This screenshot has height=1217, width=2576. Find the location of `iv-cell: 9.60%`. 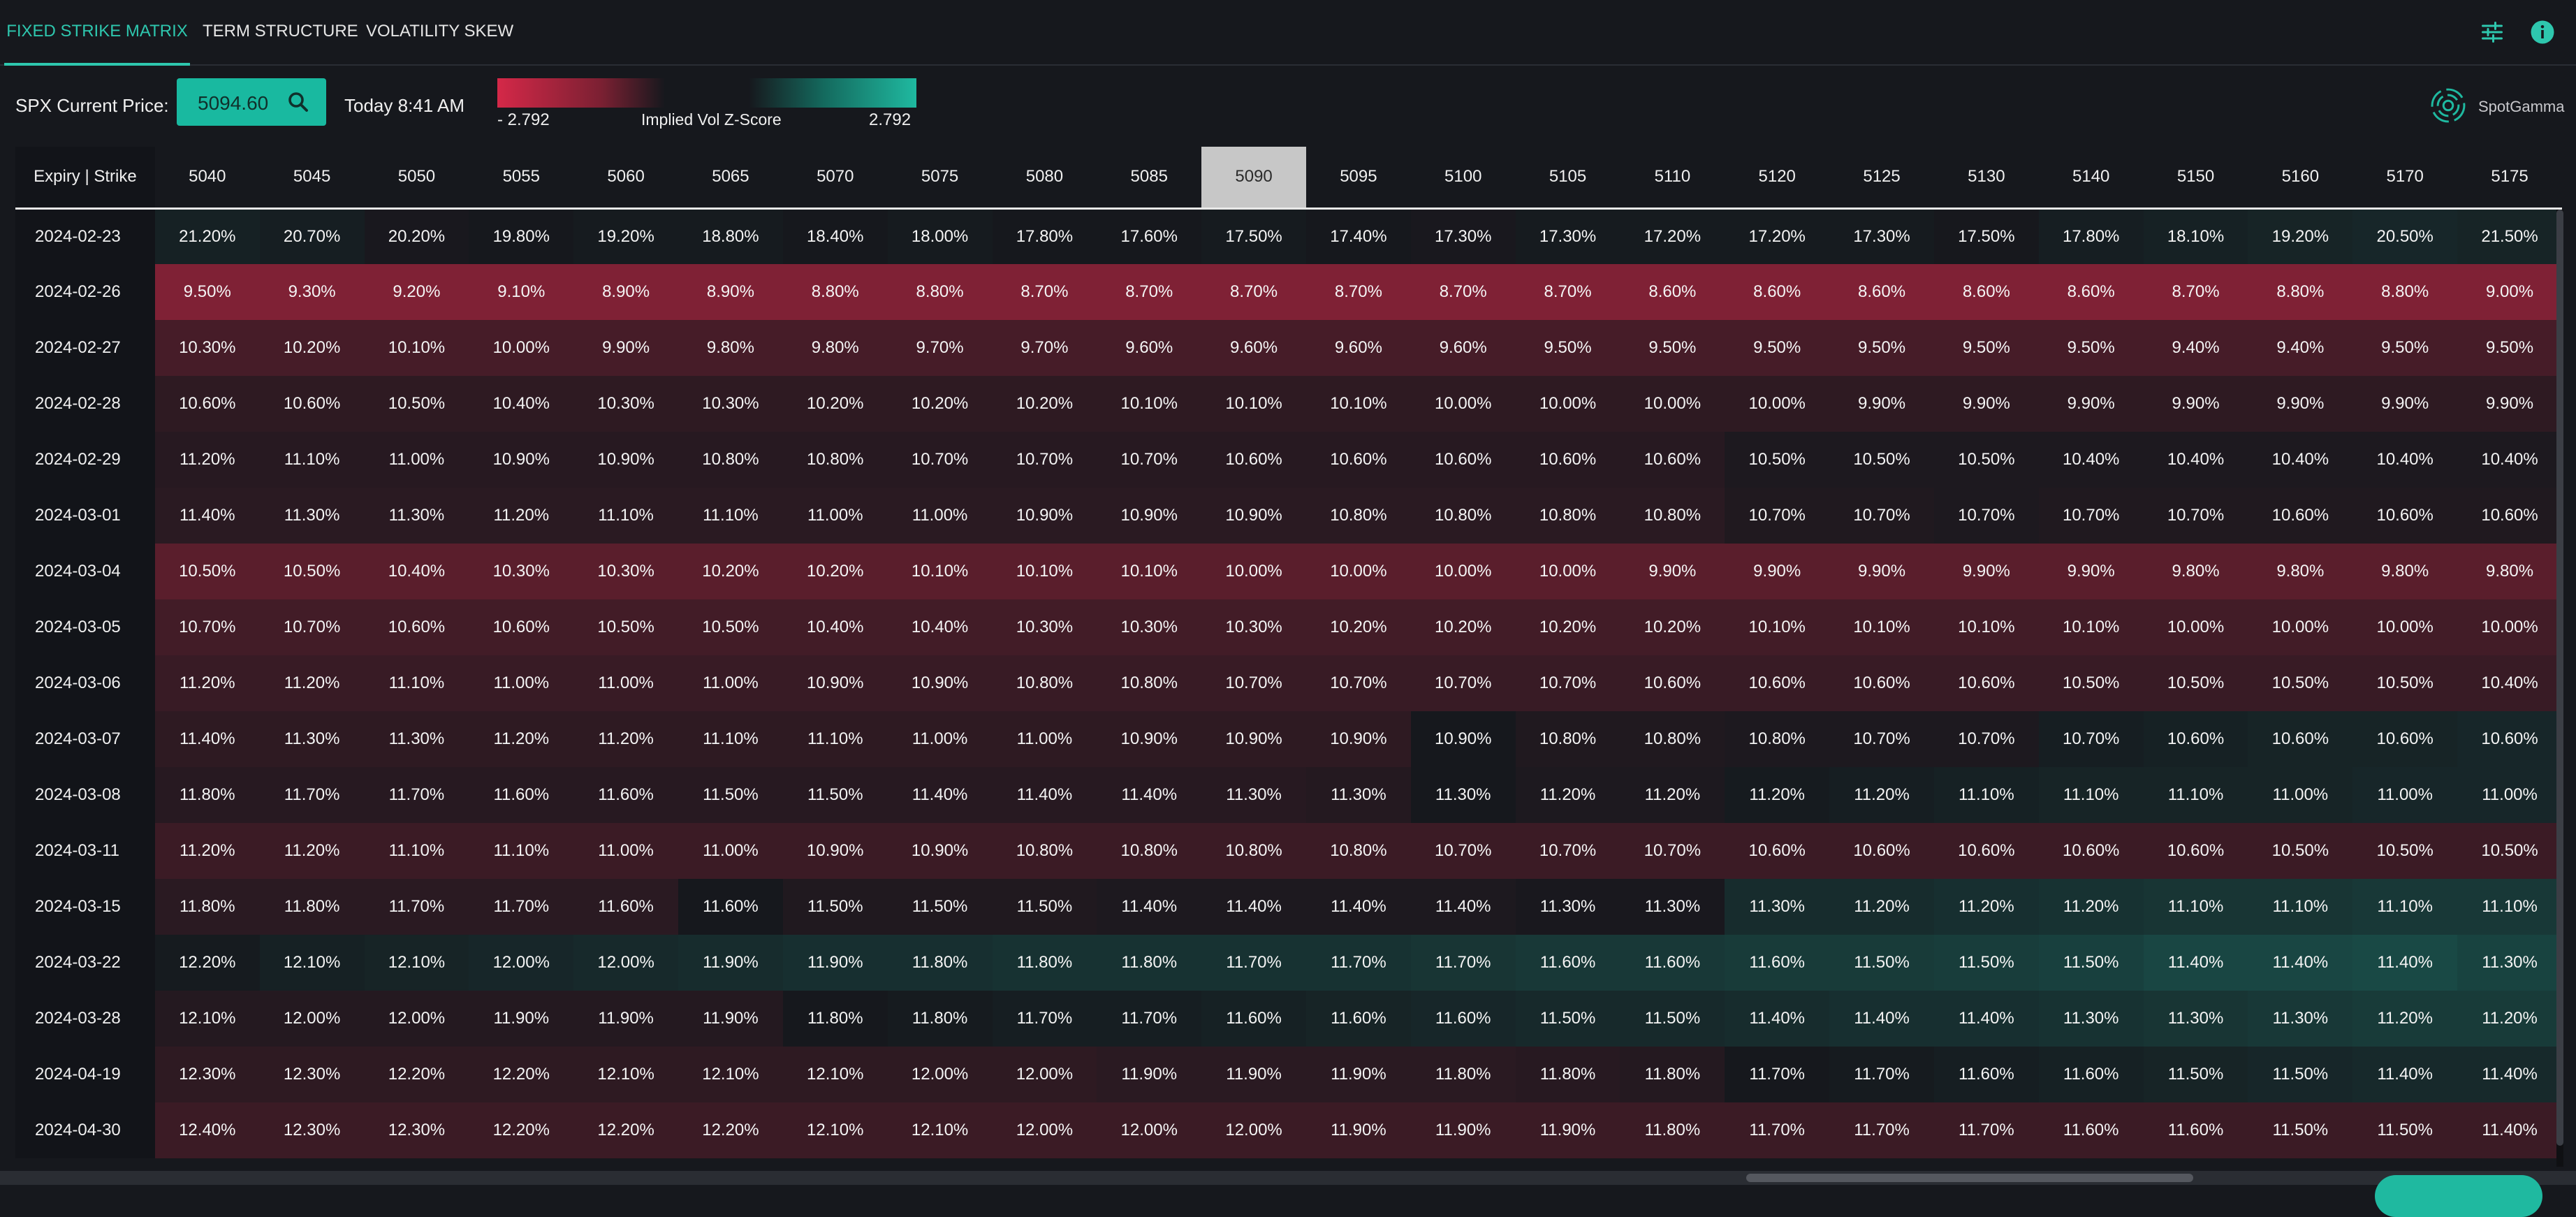

iv-cell: 9.60% is located at coordinates (1253, 348).